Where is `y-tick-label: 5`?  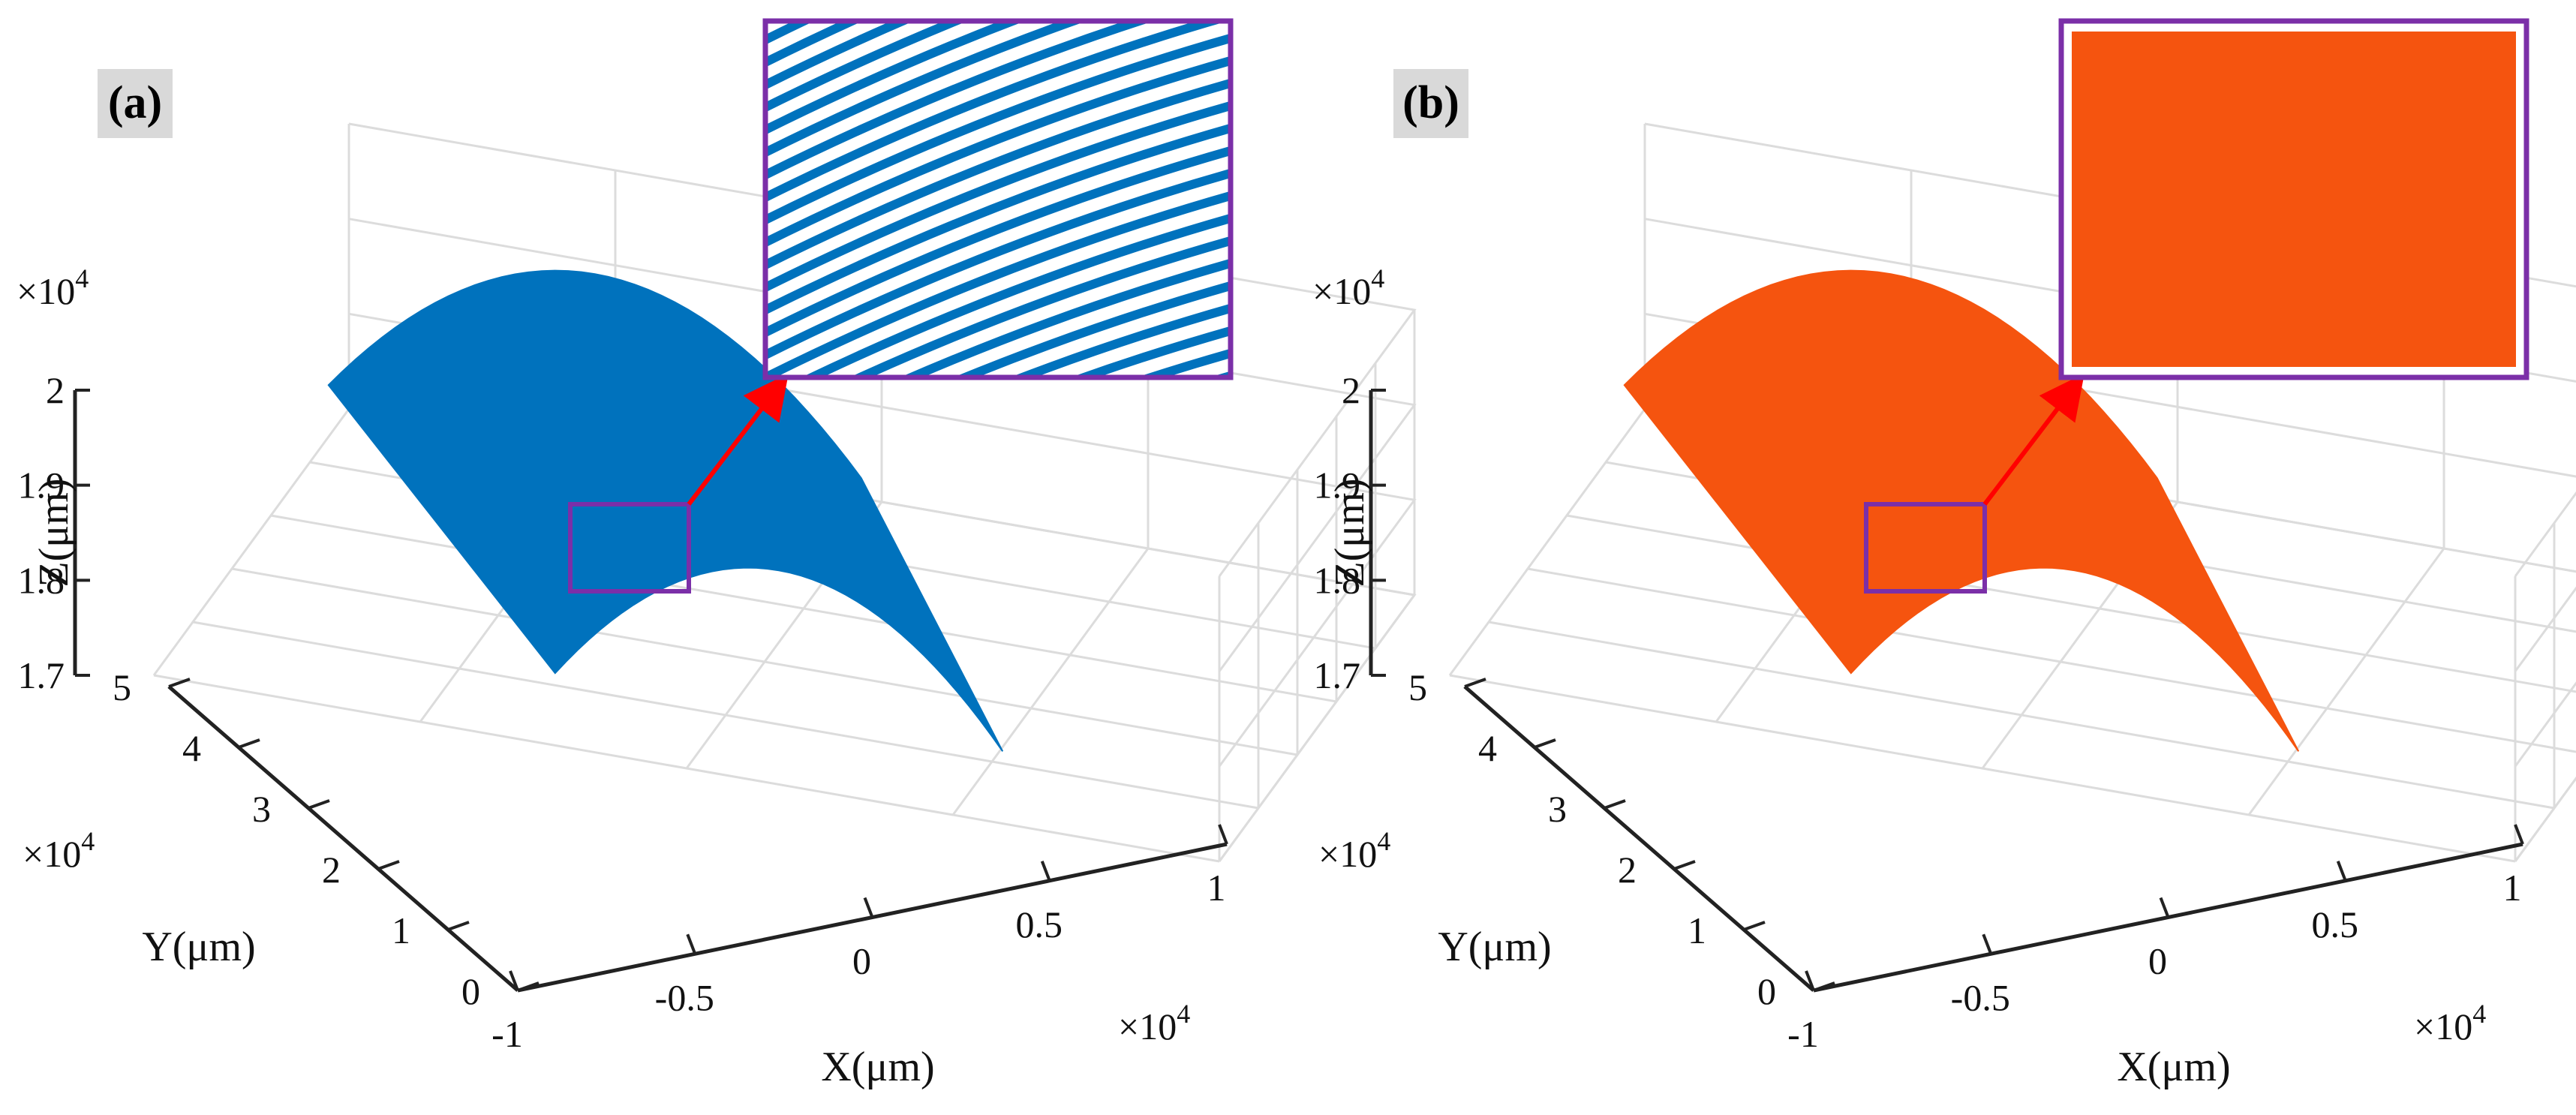 y-tick-label: 5 is located at coordinates (122, 687).